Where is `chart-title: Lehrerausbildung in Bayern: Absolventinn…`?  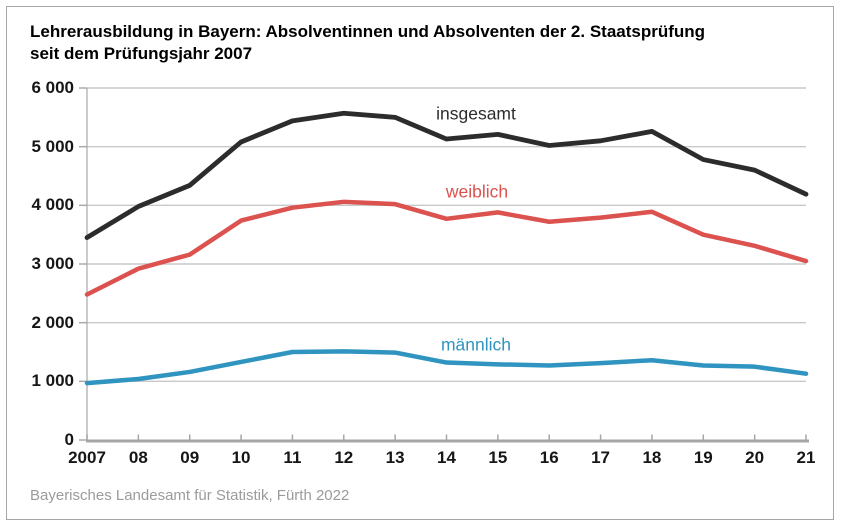
chart-title: Lehrerausbildung in Bayern: Absolventinn… is located at coordinates (427, 43).